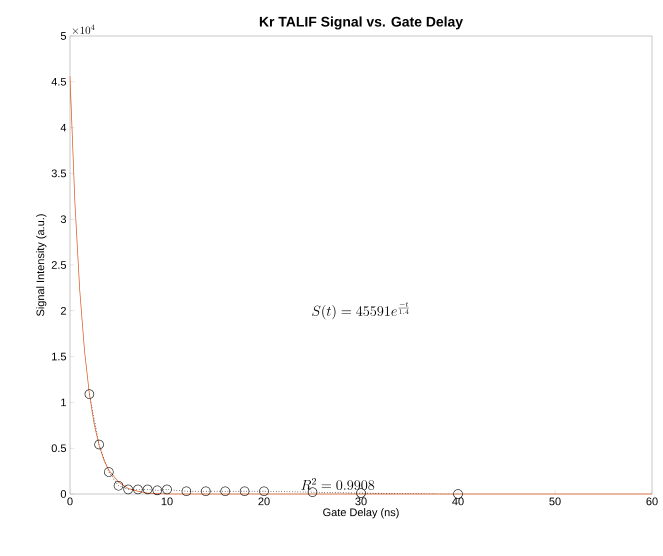  I want to click on x-tick-label: 20, so click(264, 502).